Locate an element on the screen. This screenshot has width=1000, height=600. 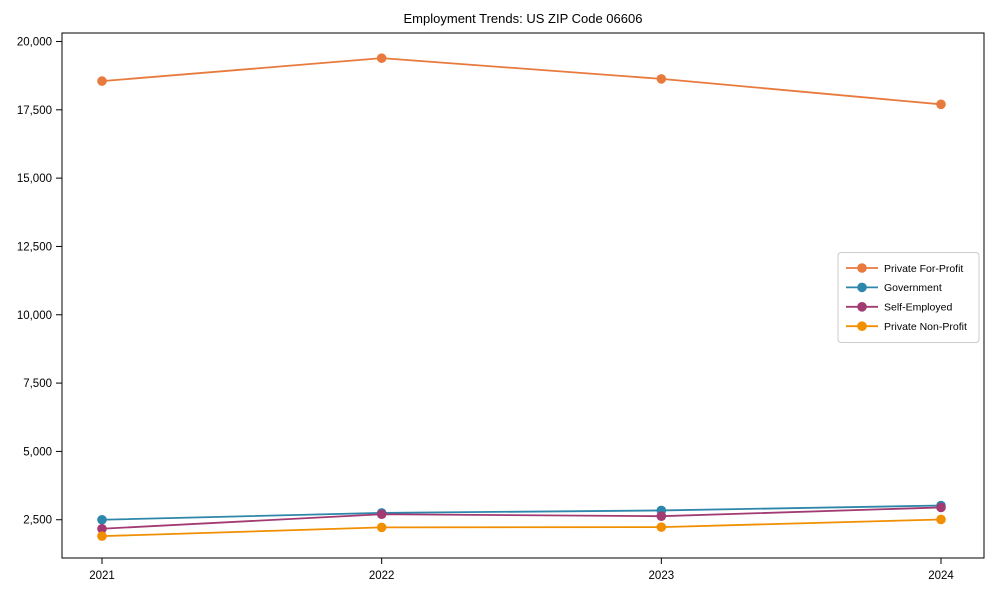
y-tick-label: 2,500 is located at coordinates (37, 521).